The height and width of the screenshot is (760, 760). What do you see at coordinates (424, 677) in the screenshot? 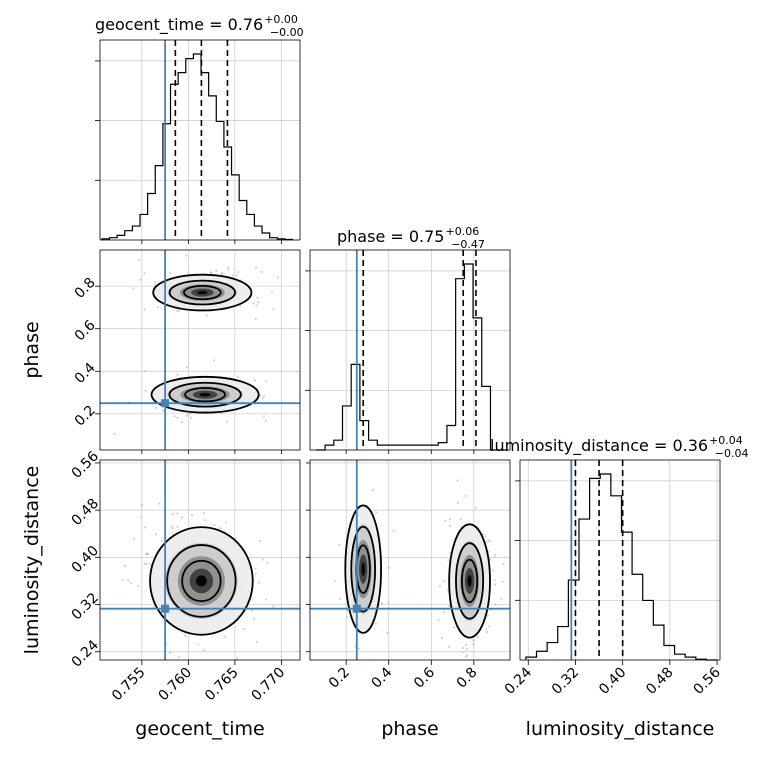
I see `xtick-label-phase-2: 0.6` at bounding box center [424, 677].